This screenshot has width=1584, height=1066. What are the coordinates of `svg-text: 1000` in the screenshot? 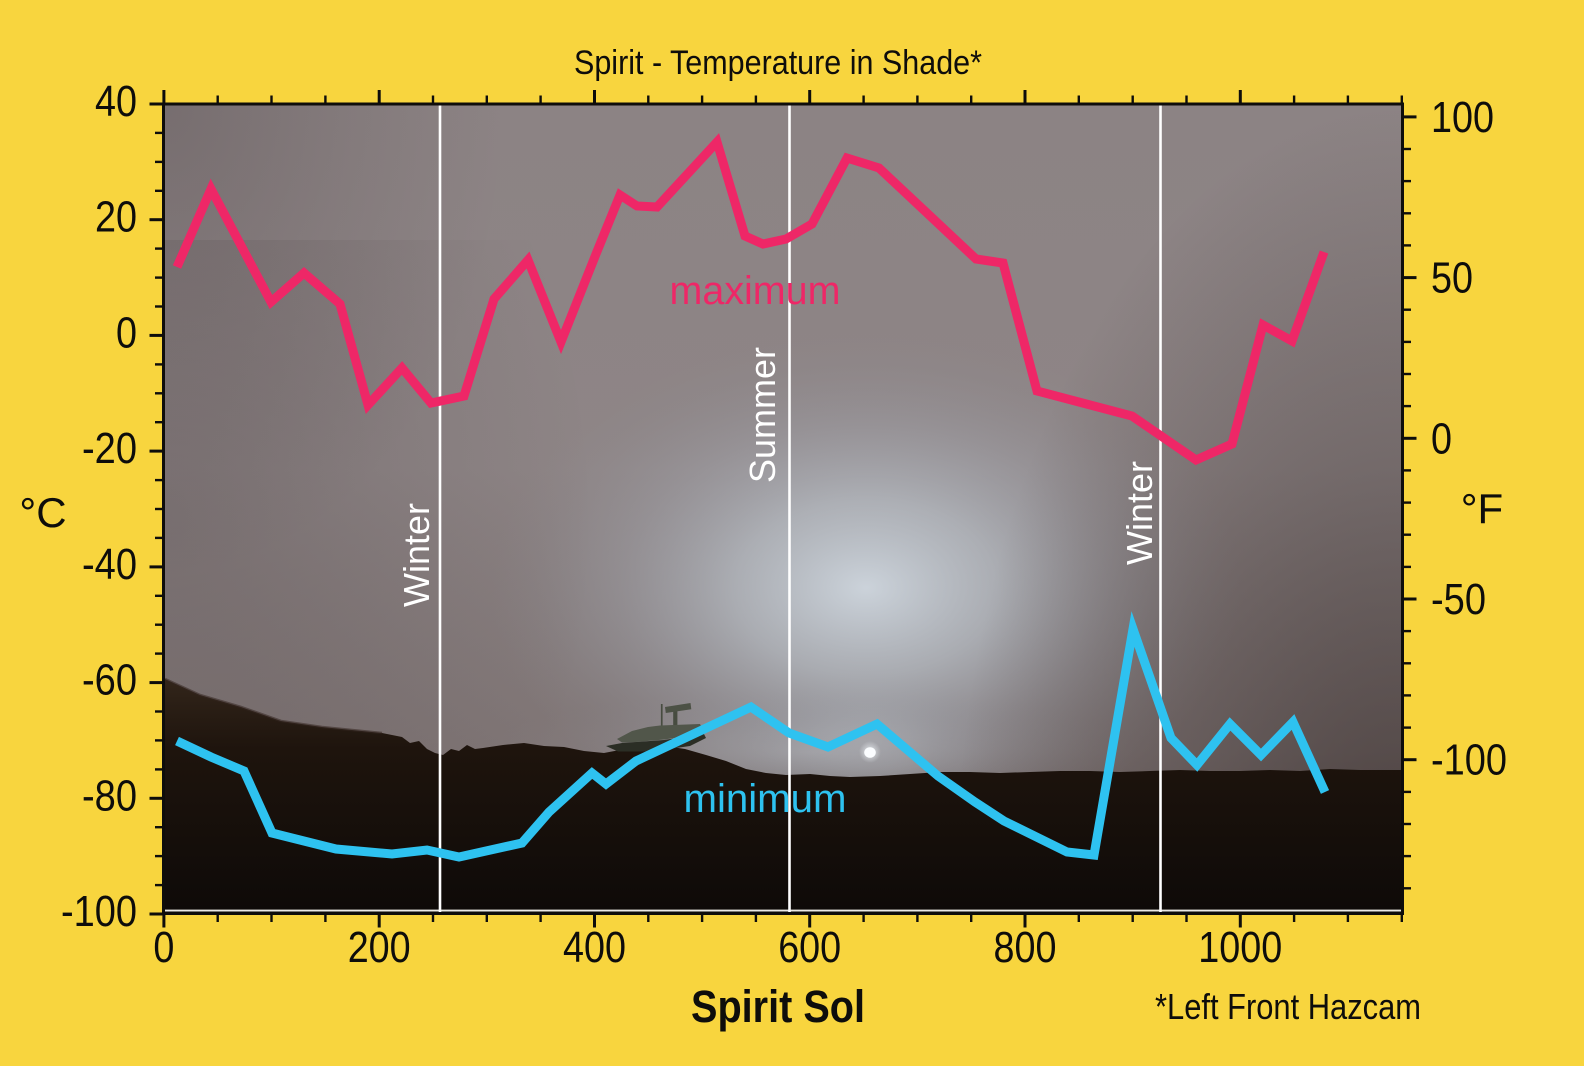 It's located at (1240, 947).